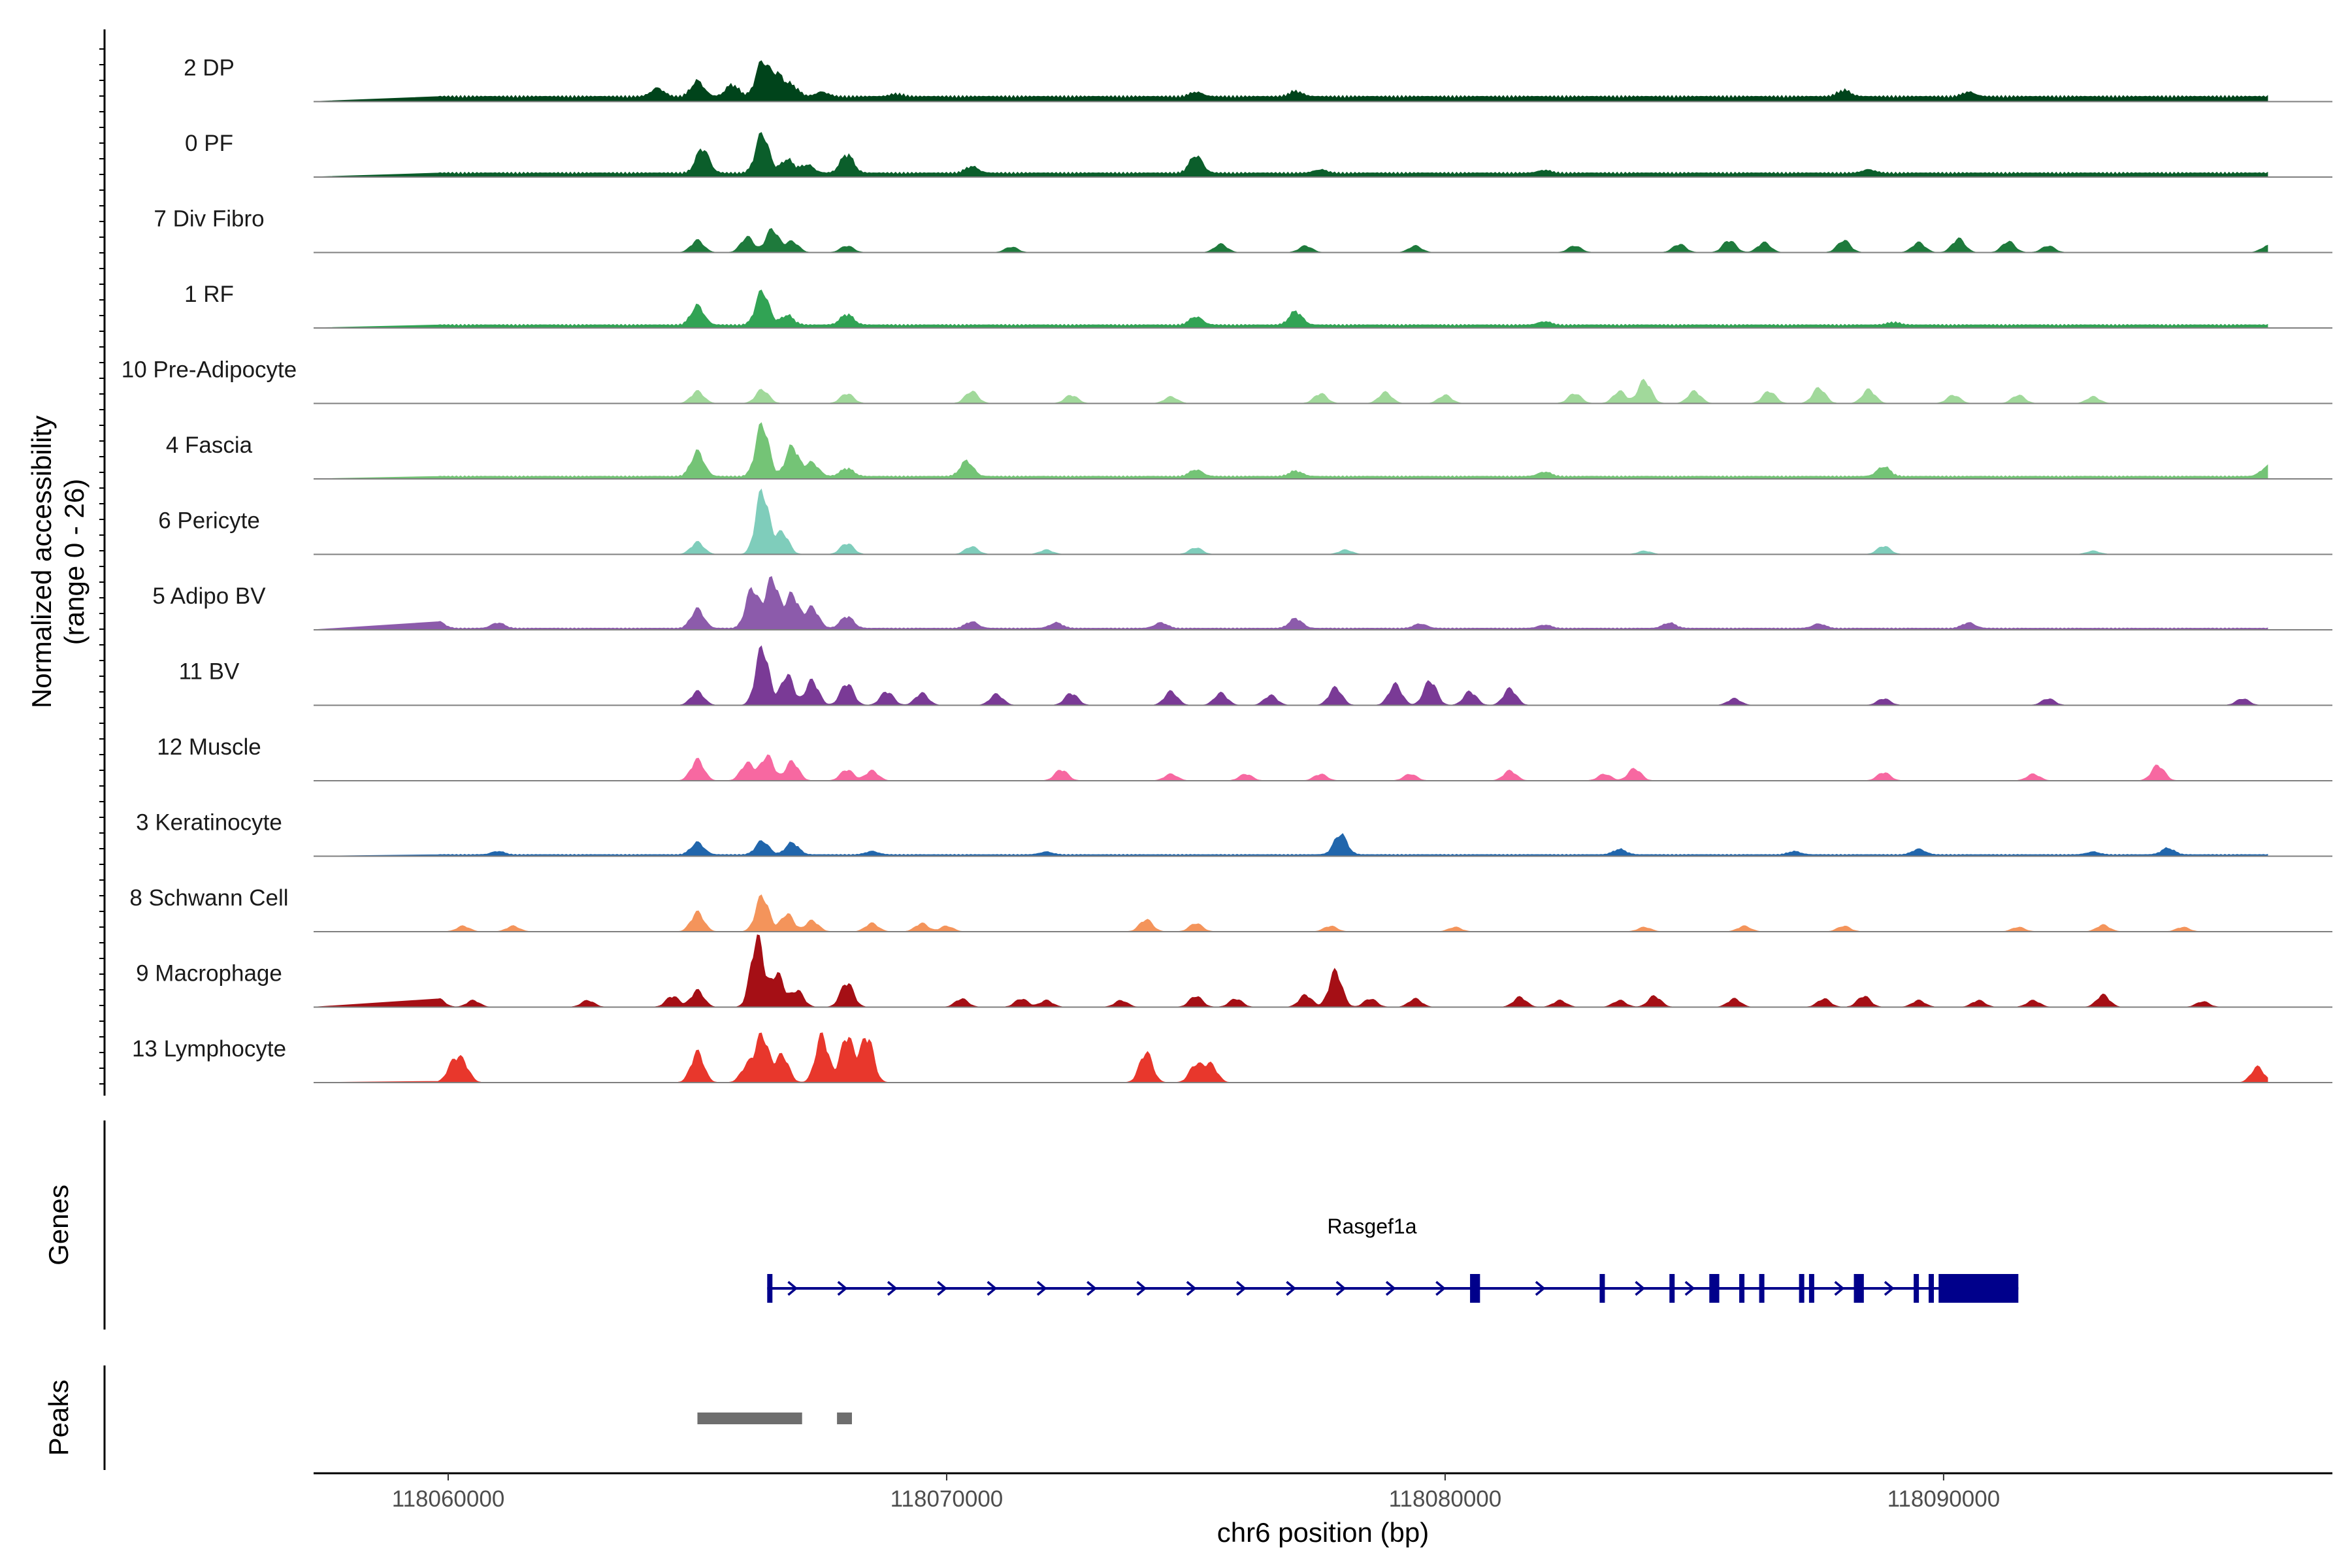 This screenshot has width=2352, height=1568. I want to click on x-tick-label: 118080000, so click(1445, 1499).